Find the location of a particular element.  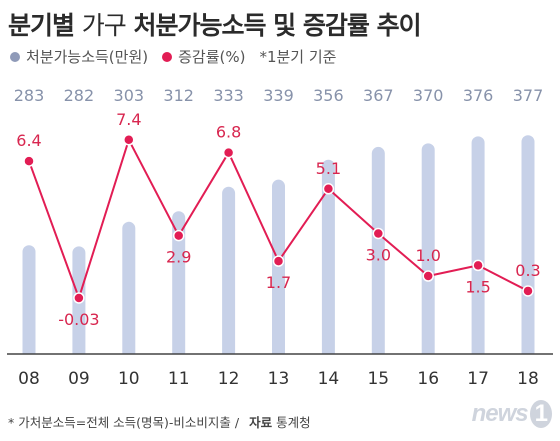

legend-bar-label: 처분가능소득(만원) is located at coordinates (87, 57).